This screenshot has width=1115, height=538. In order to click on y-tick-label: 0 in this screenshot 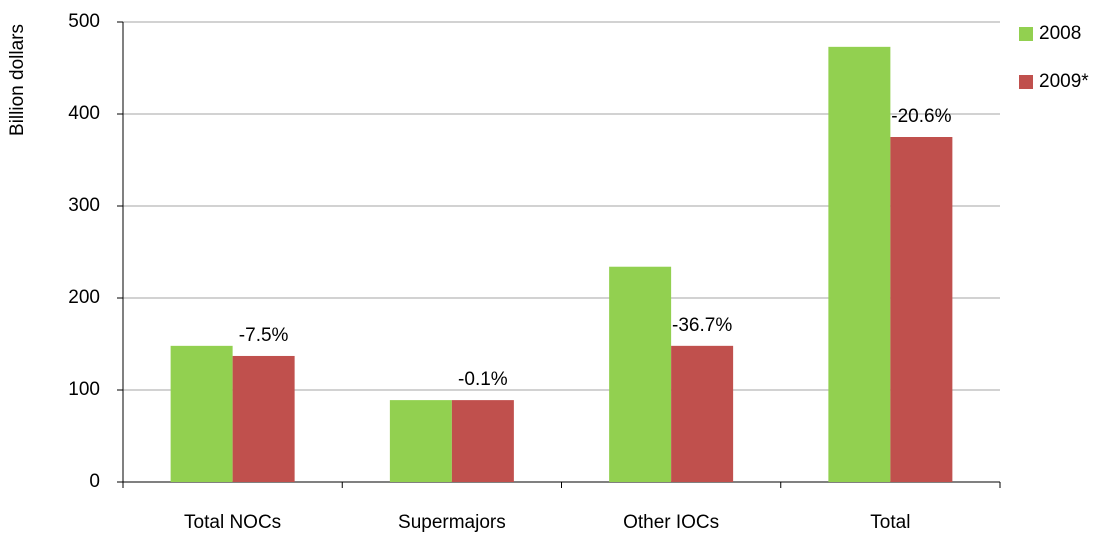, I will do `click(94, 481)`.